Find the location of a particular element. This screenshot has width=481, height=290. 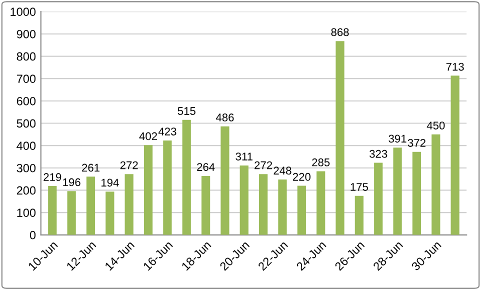

y-tick-label: 500 is located at coordinates (26, 123).